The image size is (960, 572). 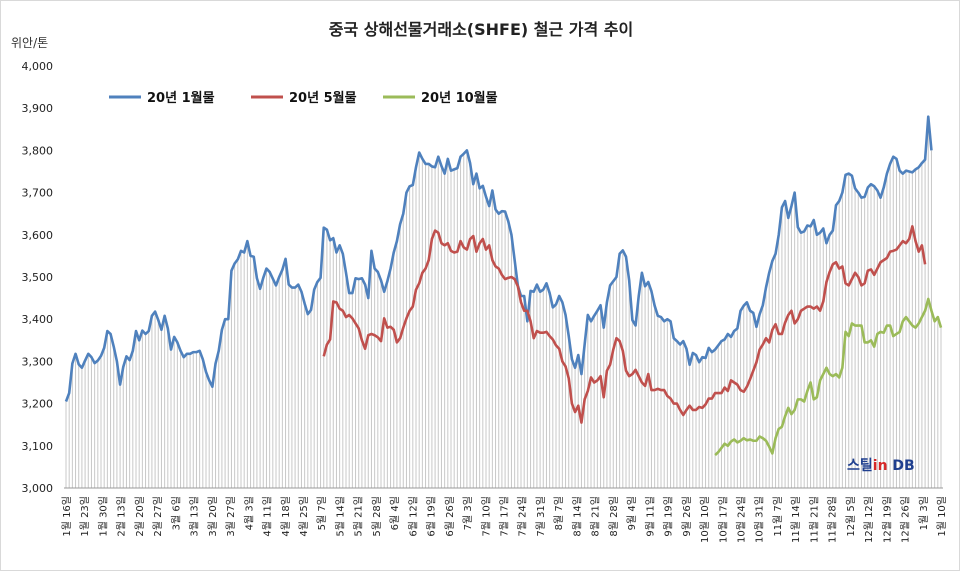 I want to click on y-tick-label: 3,000, so click(x=38, y=488).